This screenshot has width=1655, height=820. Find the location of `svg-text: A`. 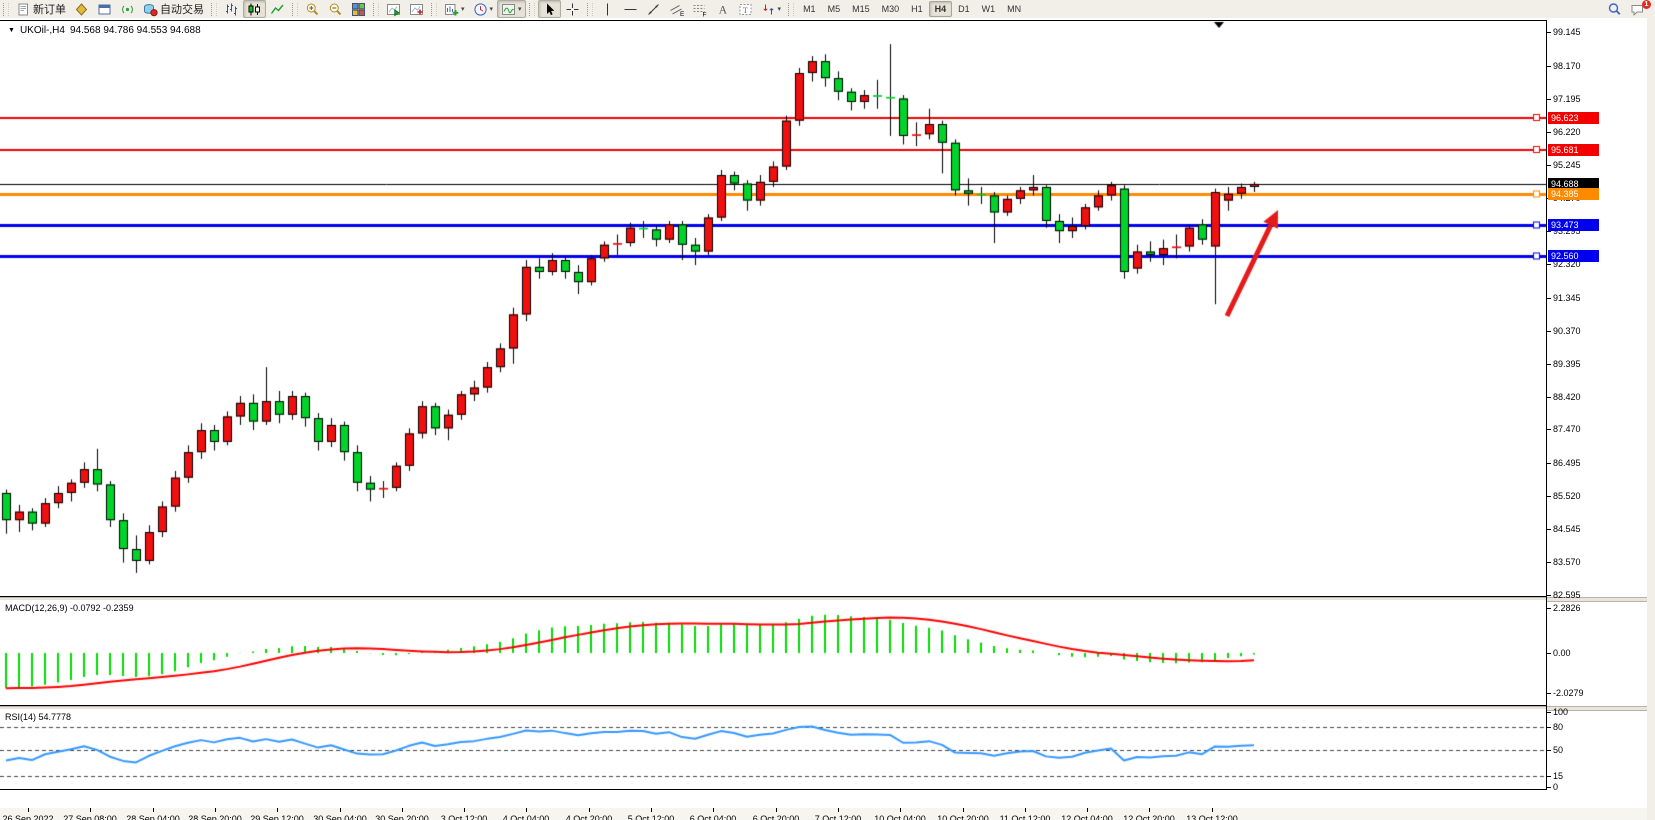

svg-text: A is located at coordinates (722, 10).